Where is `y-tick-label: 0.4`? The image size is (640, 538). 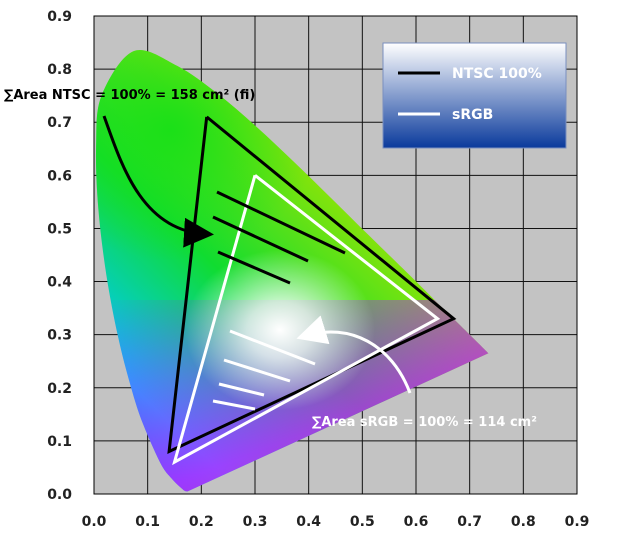
y-tick-label: 0.4 is located at coordinates (59, 283).